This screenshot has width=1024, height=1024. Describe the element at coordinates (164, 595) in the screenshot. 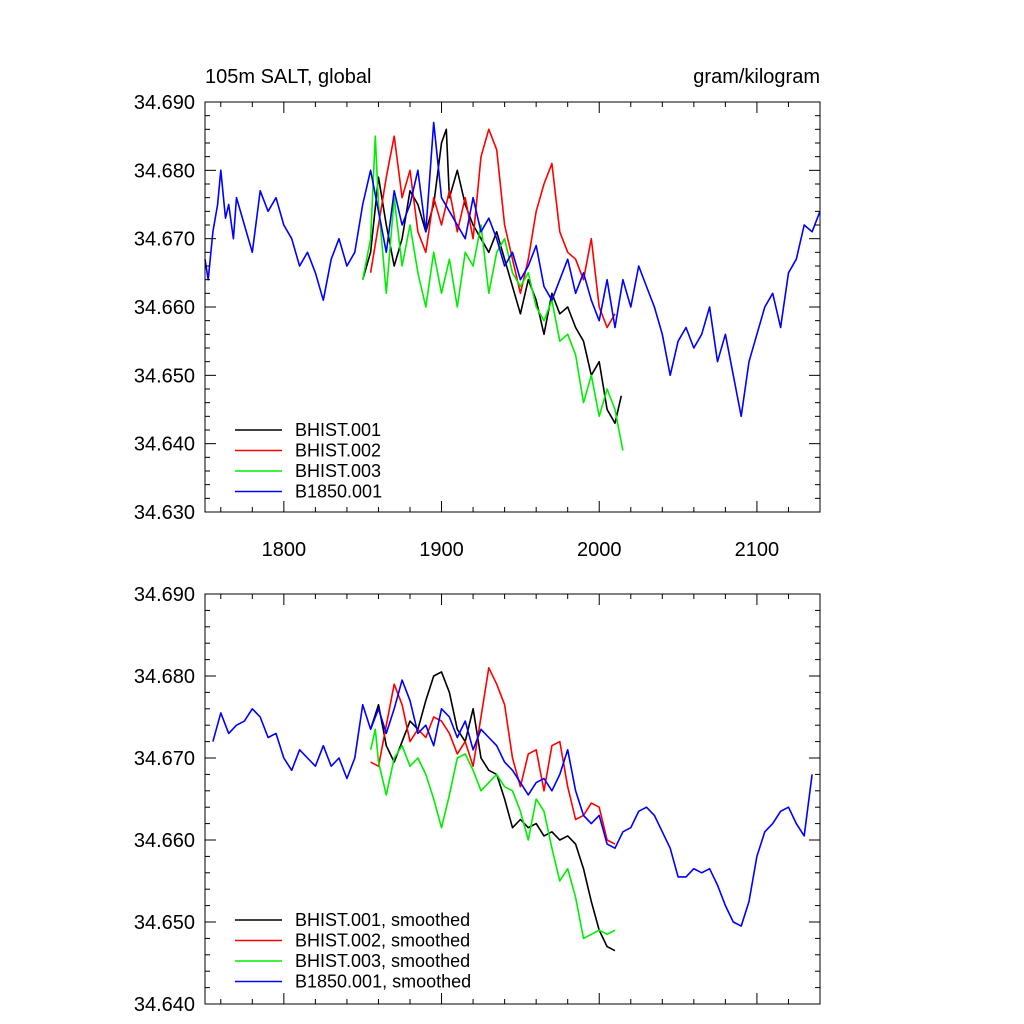

I see `bot-y-tick-label: 34.690` at that location.